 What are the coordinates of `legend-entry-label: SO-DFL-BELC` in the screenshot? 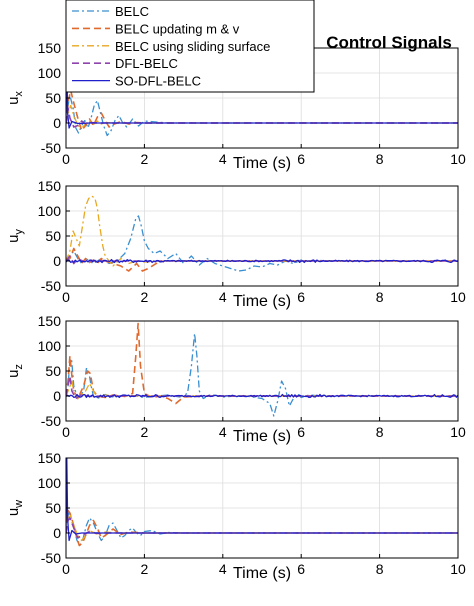 It's located at (158, 81).